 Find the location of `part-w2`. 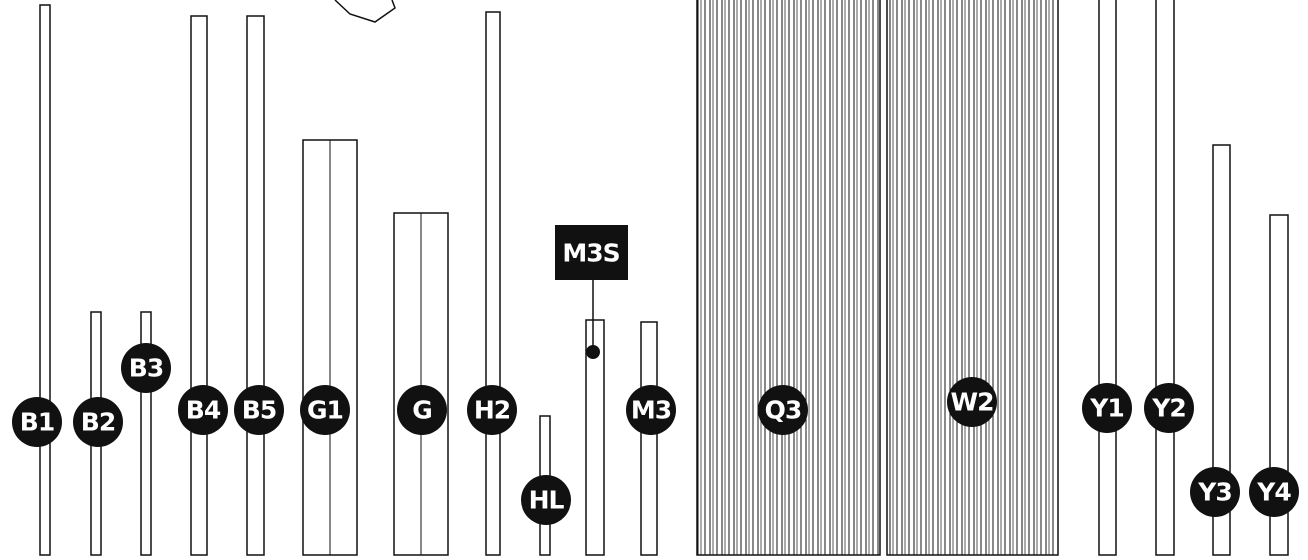

part-w2 is located at coordinates (972, 278).